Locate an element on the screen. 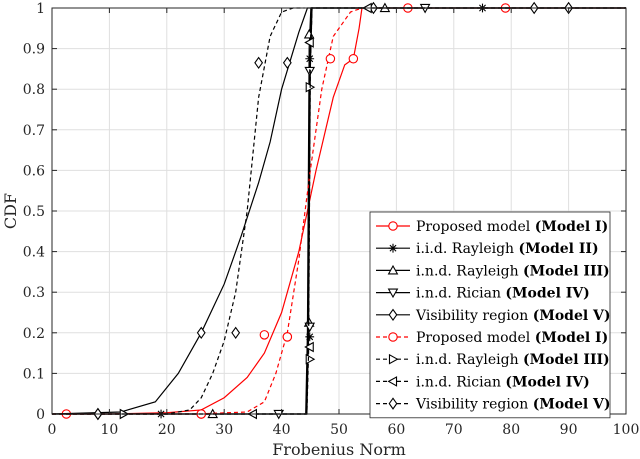 The width and height of the screenshot is (640, 459). x-tick-label: 40 is located at coordinates (282, 430).